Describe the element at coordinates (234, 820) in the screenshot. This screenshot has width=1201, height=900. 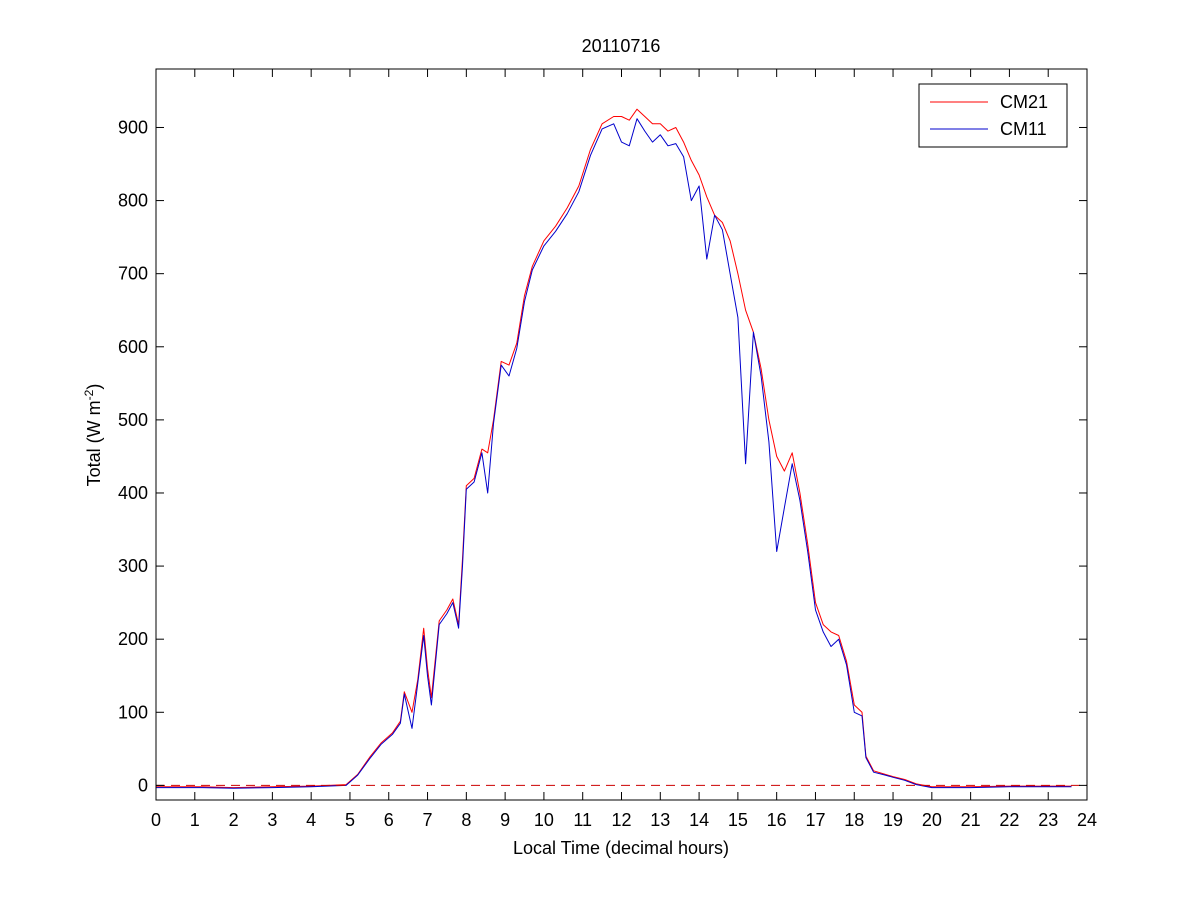
I see `x-tick-label: 2` at that location.